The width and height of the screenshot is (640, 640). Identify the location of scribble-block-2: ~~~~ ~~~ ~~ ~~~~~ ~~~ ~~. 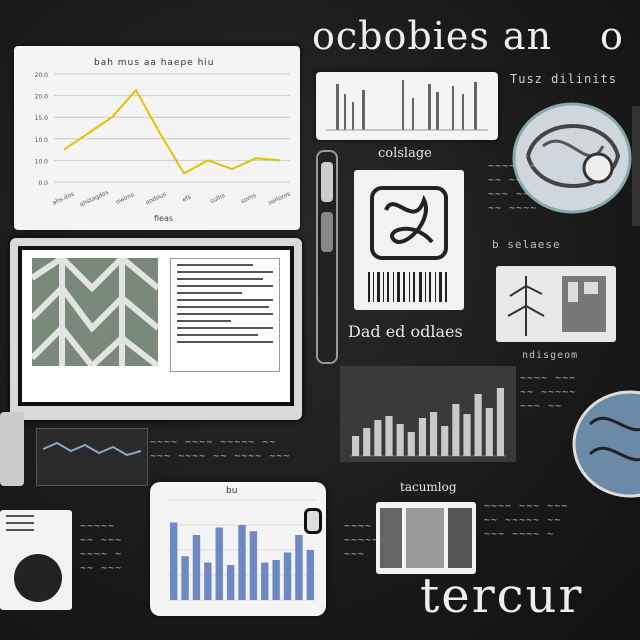
(548, 392).